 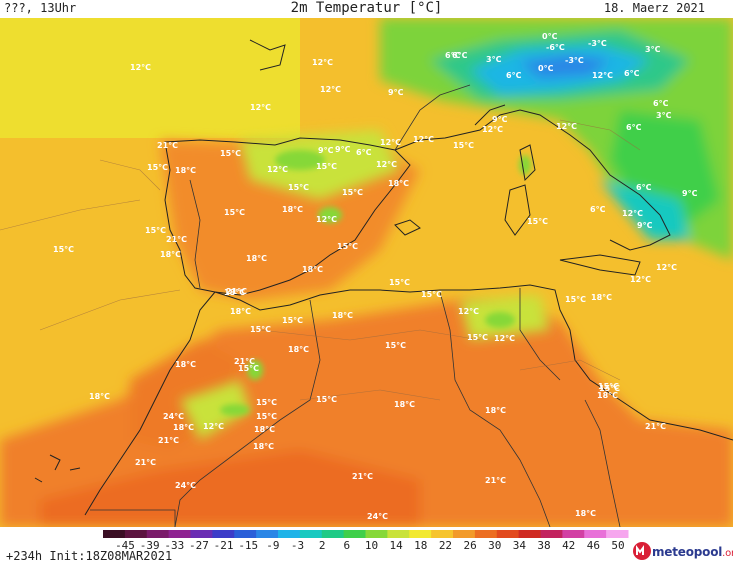 What do you see at coordinates (223, 545) in the screenshot?
I see `colorbar-tick-label: -21` at bounding box center [223, 545].